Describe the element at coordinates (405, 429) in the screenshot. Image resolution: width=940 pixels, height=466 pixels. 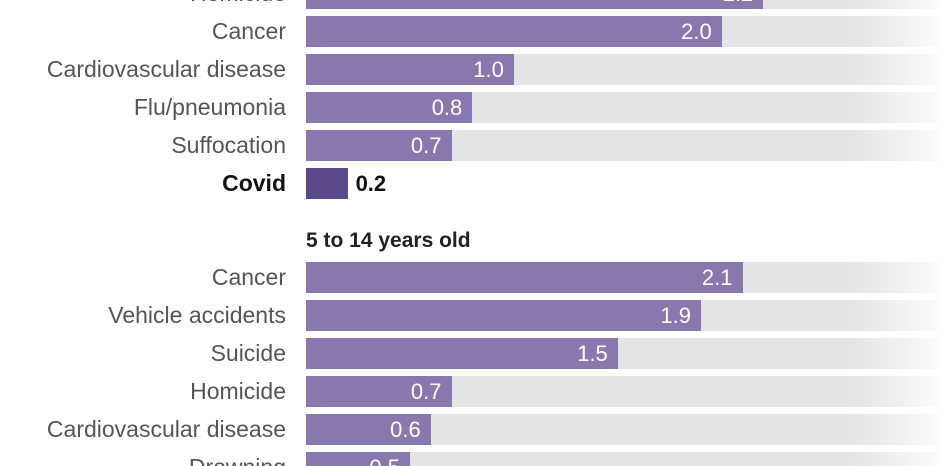
I see `value-label-g1-cardiovascular-disease: 0.6` at that location.